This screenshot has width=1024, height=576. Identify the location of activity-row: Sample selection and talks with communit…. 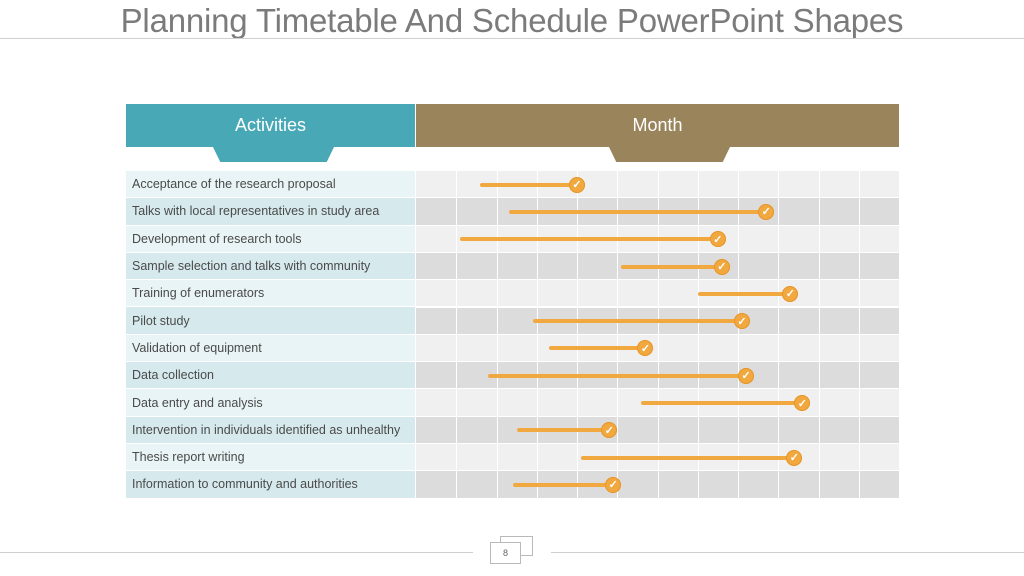
(270, 266).